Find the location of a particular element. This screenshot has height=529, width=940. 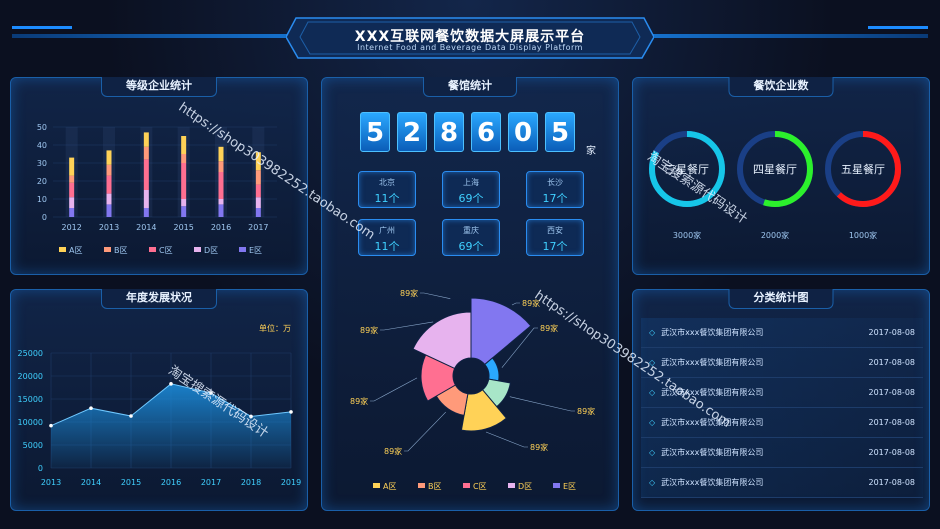

level-panel-title: 等级企业统计 is located at coordinates (159, 87).